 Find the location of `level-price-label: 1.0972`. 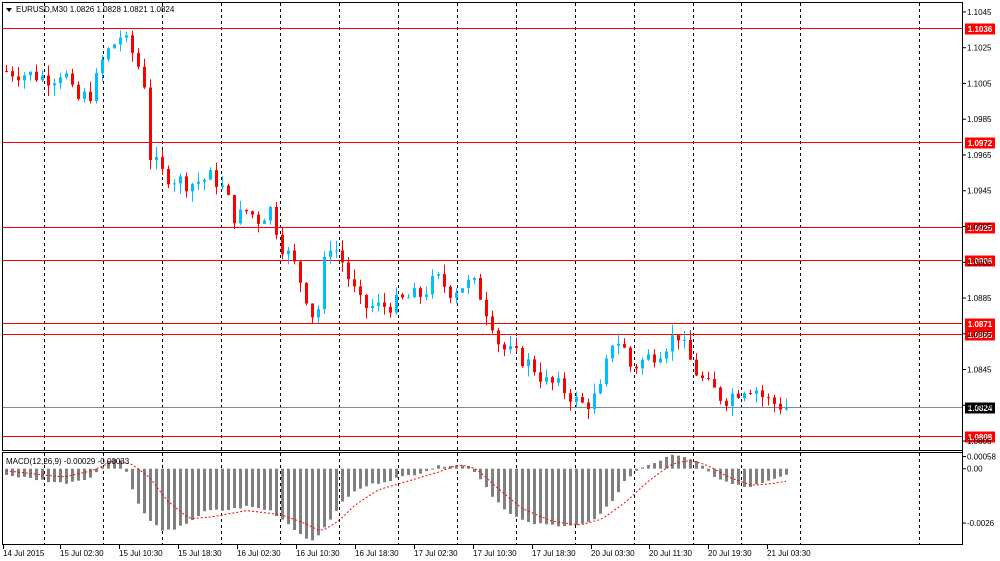

level-price-label: 1.0972 is located at coordinates (980, 143).